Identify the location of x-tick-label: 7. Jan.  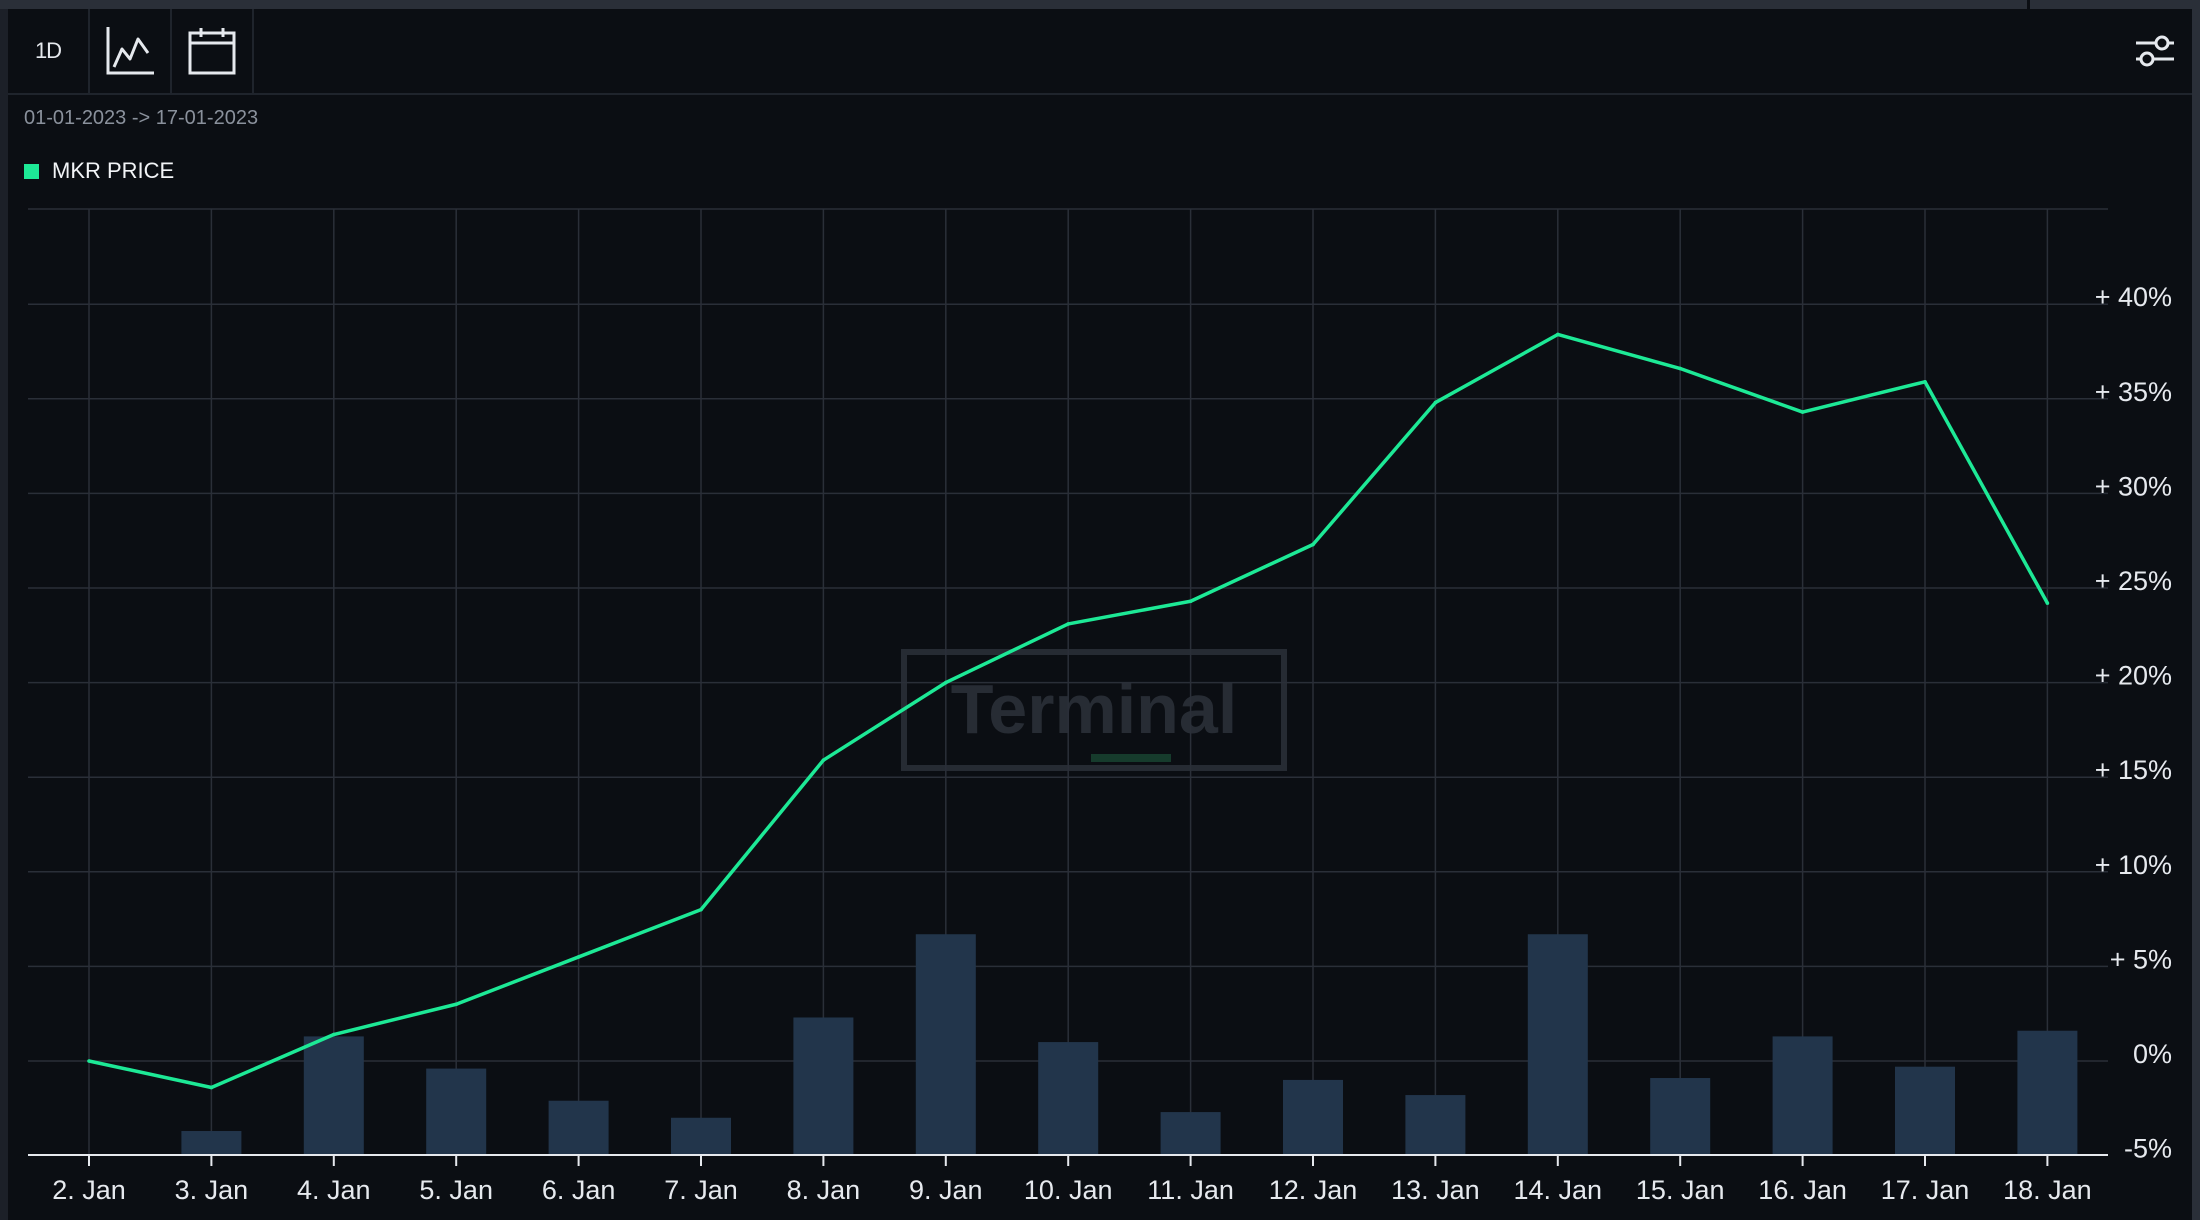
(701, 1190).